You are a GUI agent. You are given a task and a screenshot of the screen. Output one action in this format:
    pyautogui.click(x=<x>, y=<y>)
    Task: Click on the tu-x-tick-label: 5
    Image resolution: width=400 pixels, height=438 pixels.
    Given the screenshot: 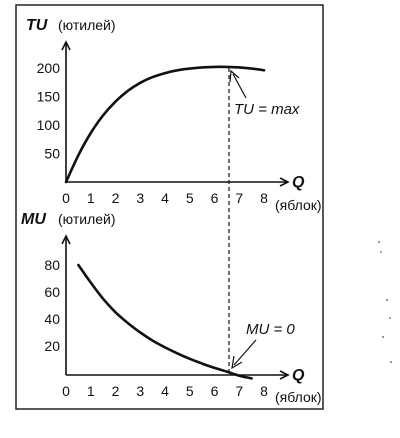 What is the action you would take?
    pyautogui.click(x=190, y=198)
    